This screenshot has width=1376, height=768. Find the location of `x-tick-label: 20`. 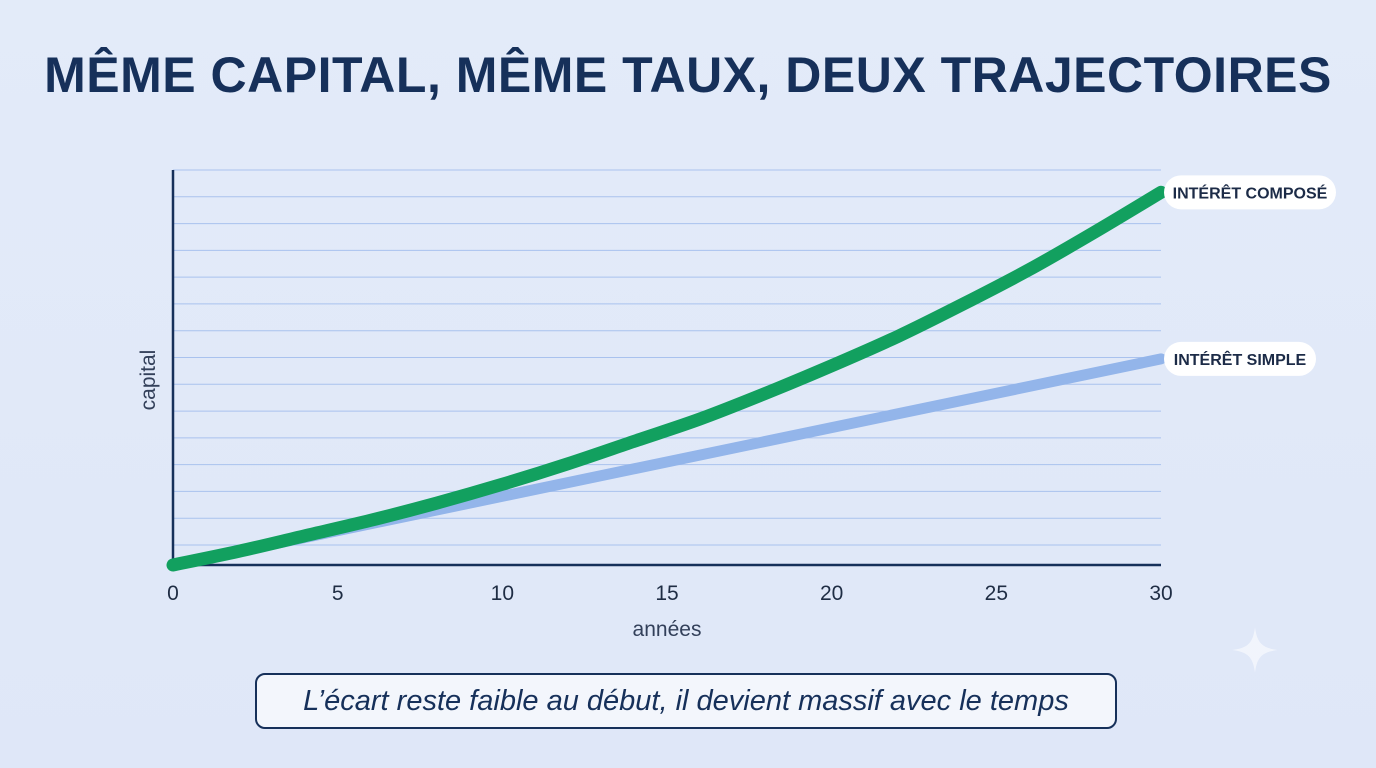

x-tick-label: 20 is located at coordinates (831, 593).